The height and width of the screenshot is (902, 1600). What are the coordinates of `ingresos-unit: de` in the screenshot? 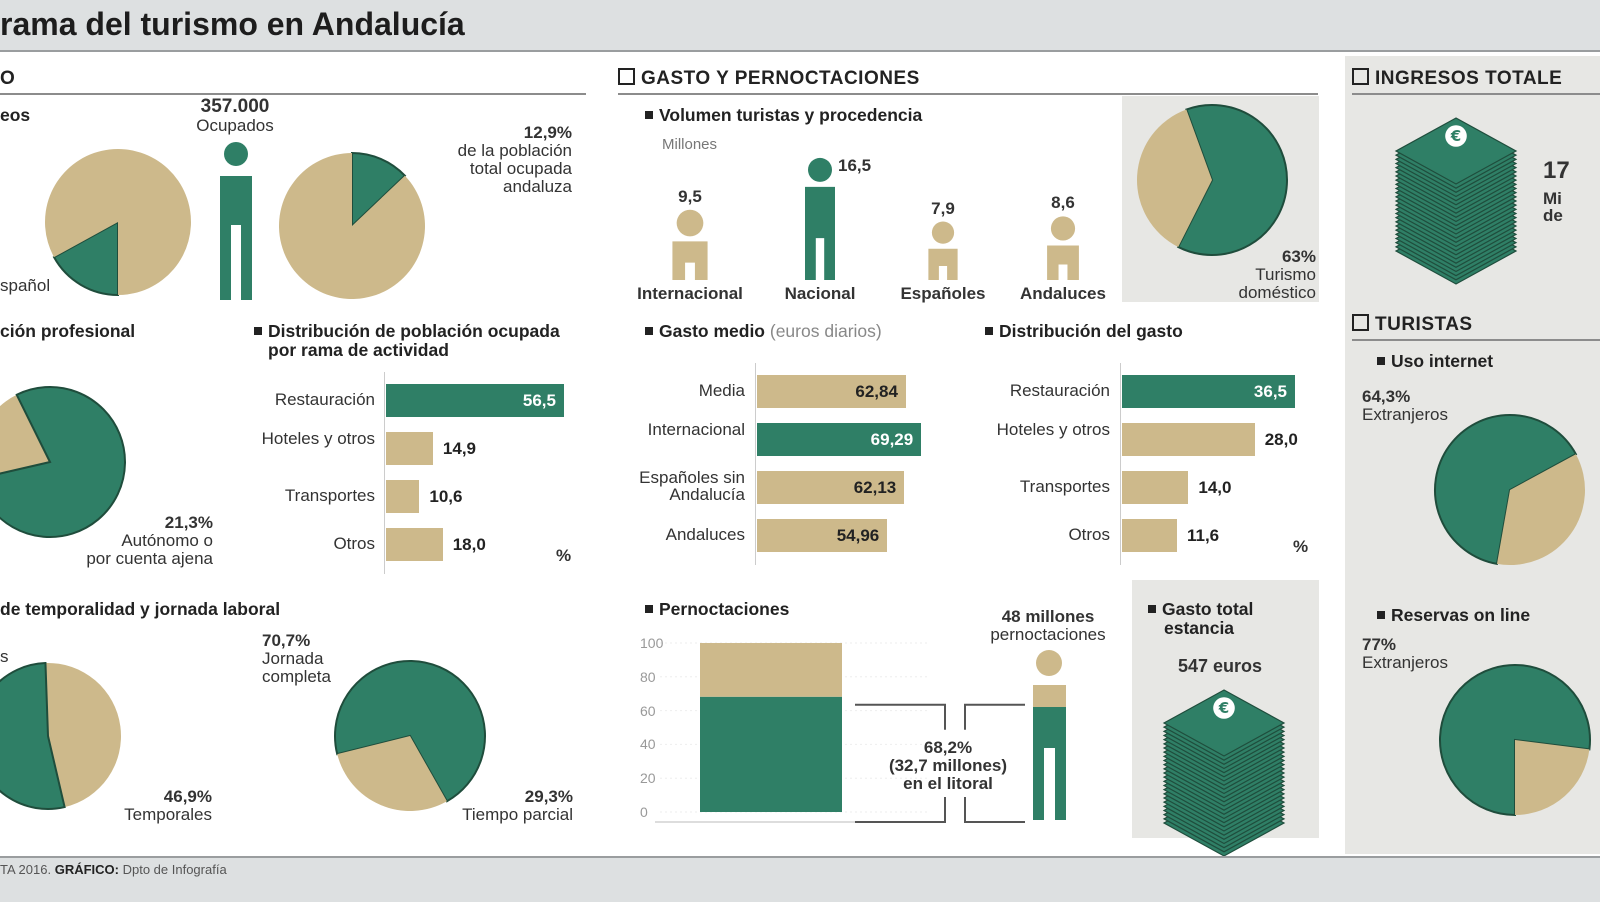 It's located at (1553, 215).